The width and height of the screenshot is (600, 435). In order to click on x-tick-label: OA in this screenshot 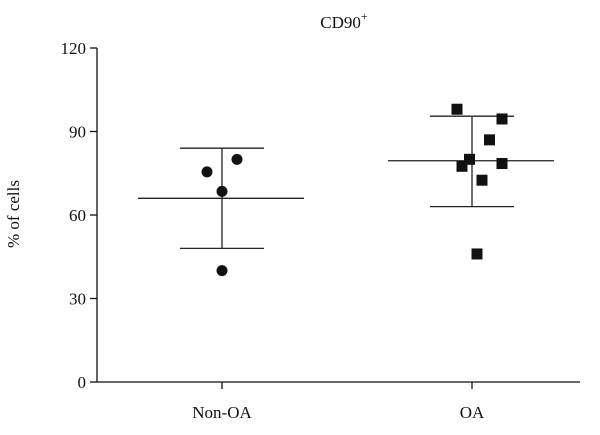, I will do `click(472, 412)`.